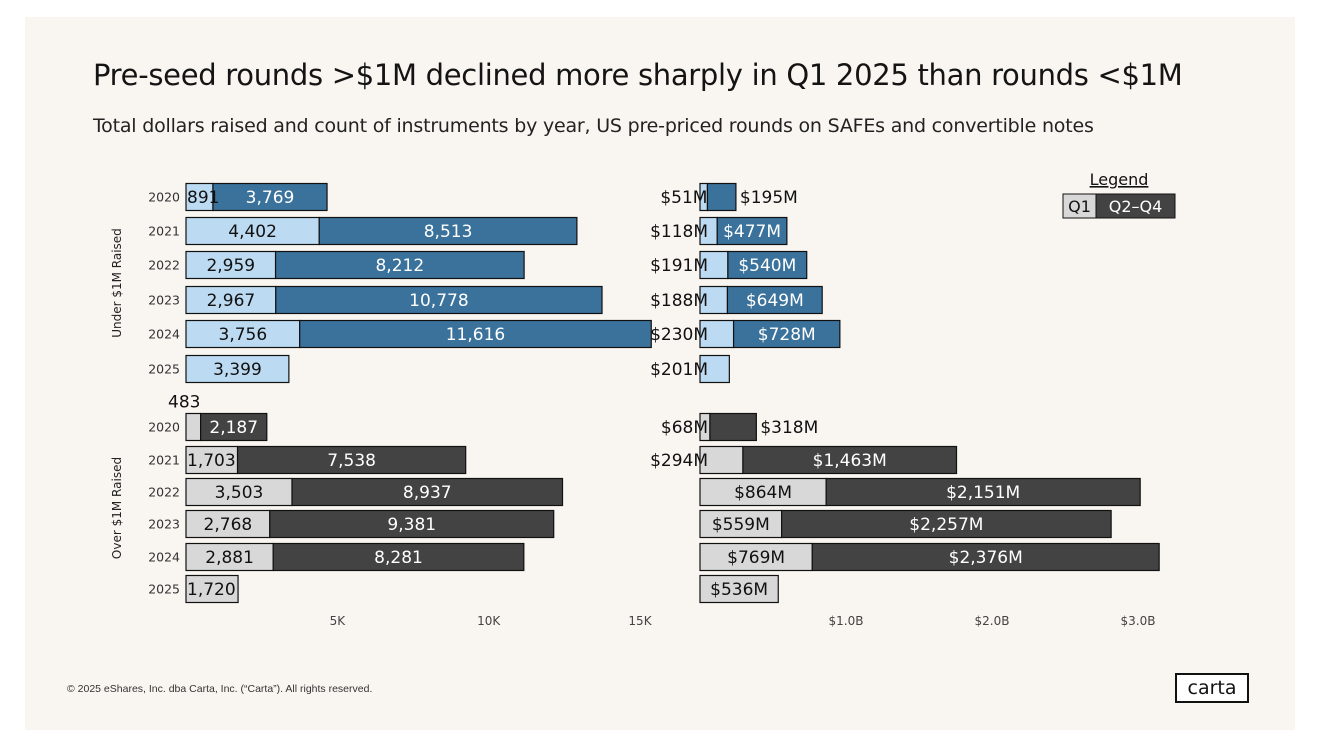  What do you see at coordinates (679, 232) in the screenshot?
I see `q1-data-label: $118M` at bounding box center [679, 232].